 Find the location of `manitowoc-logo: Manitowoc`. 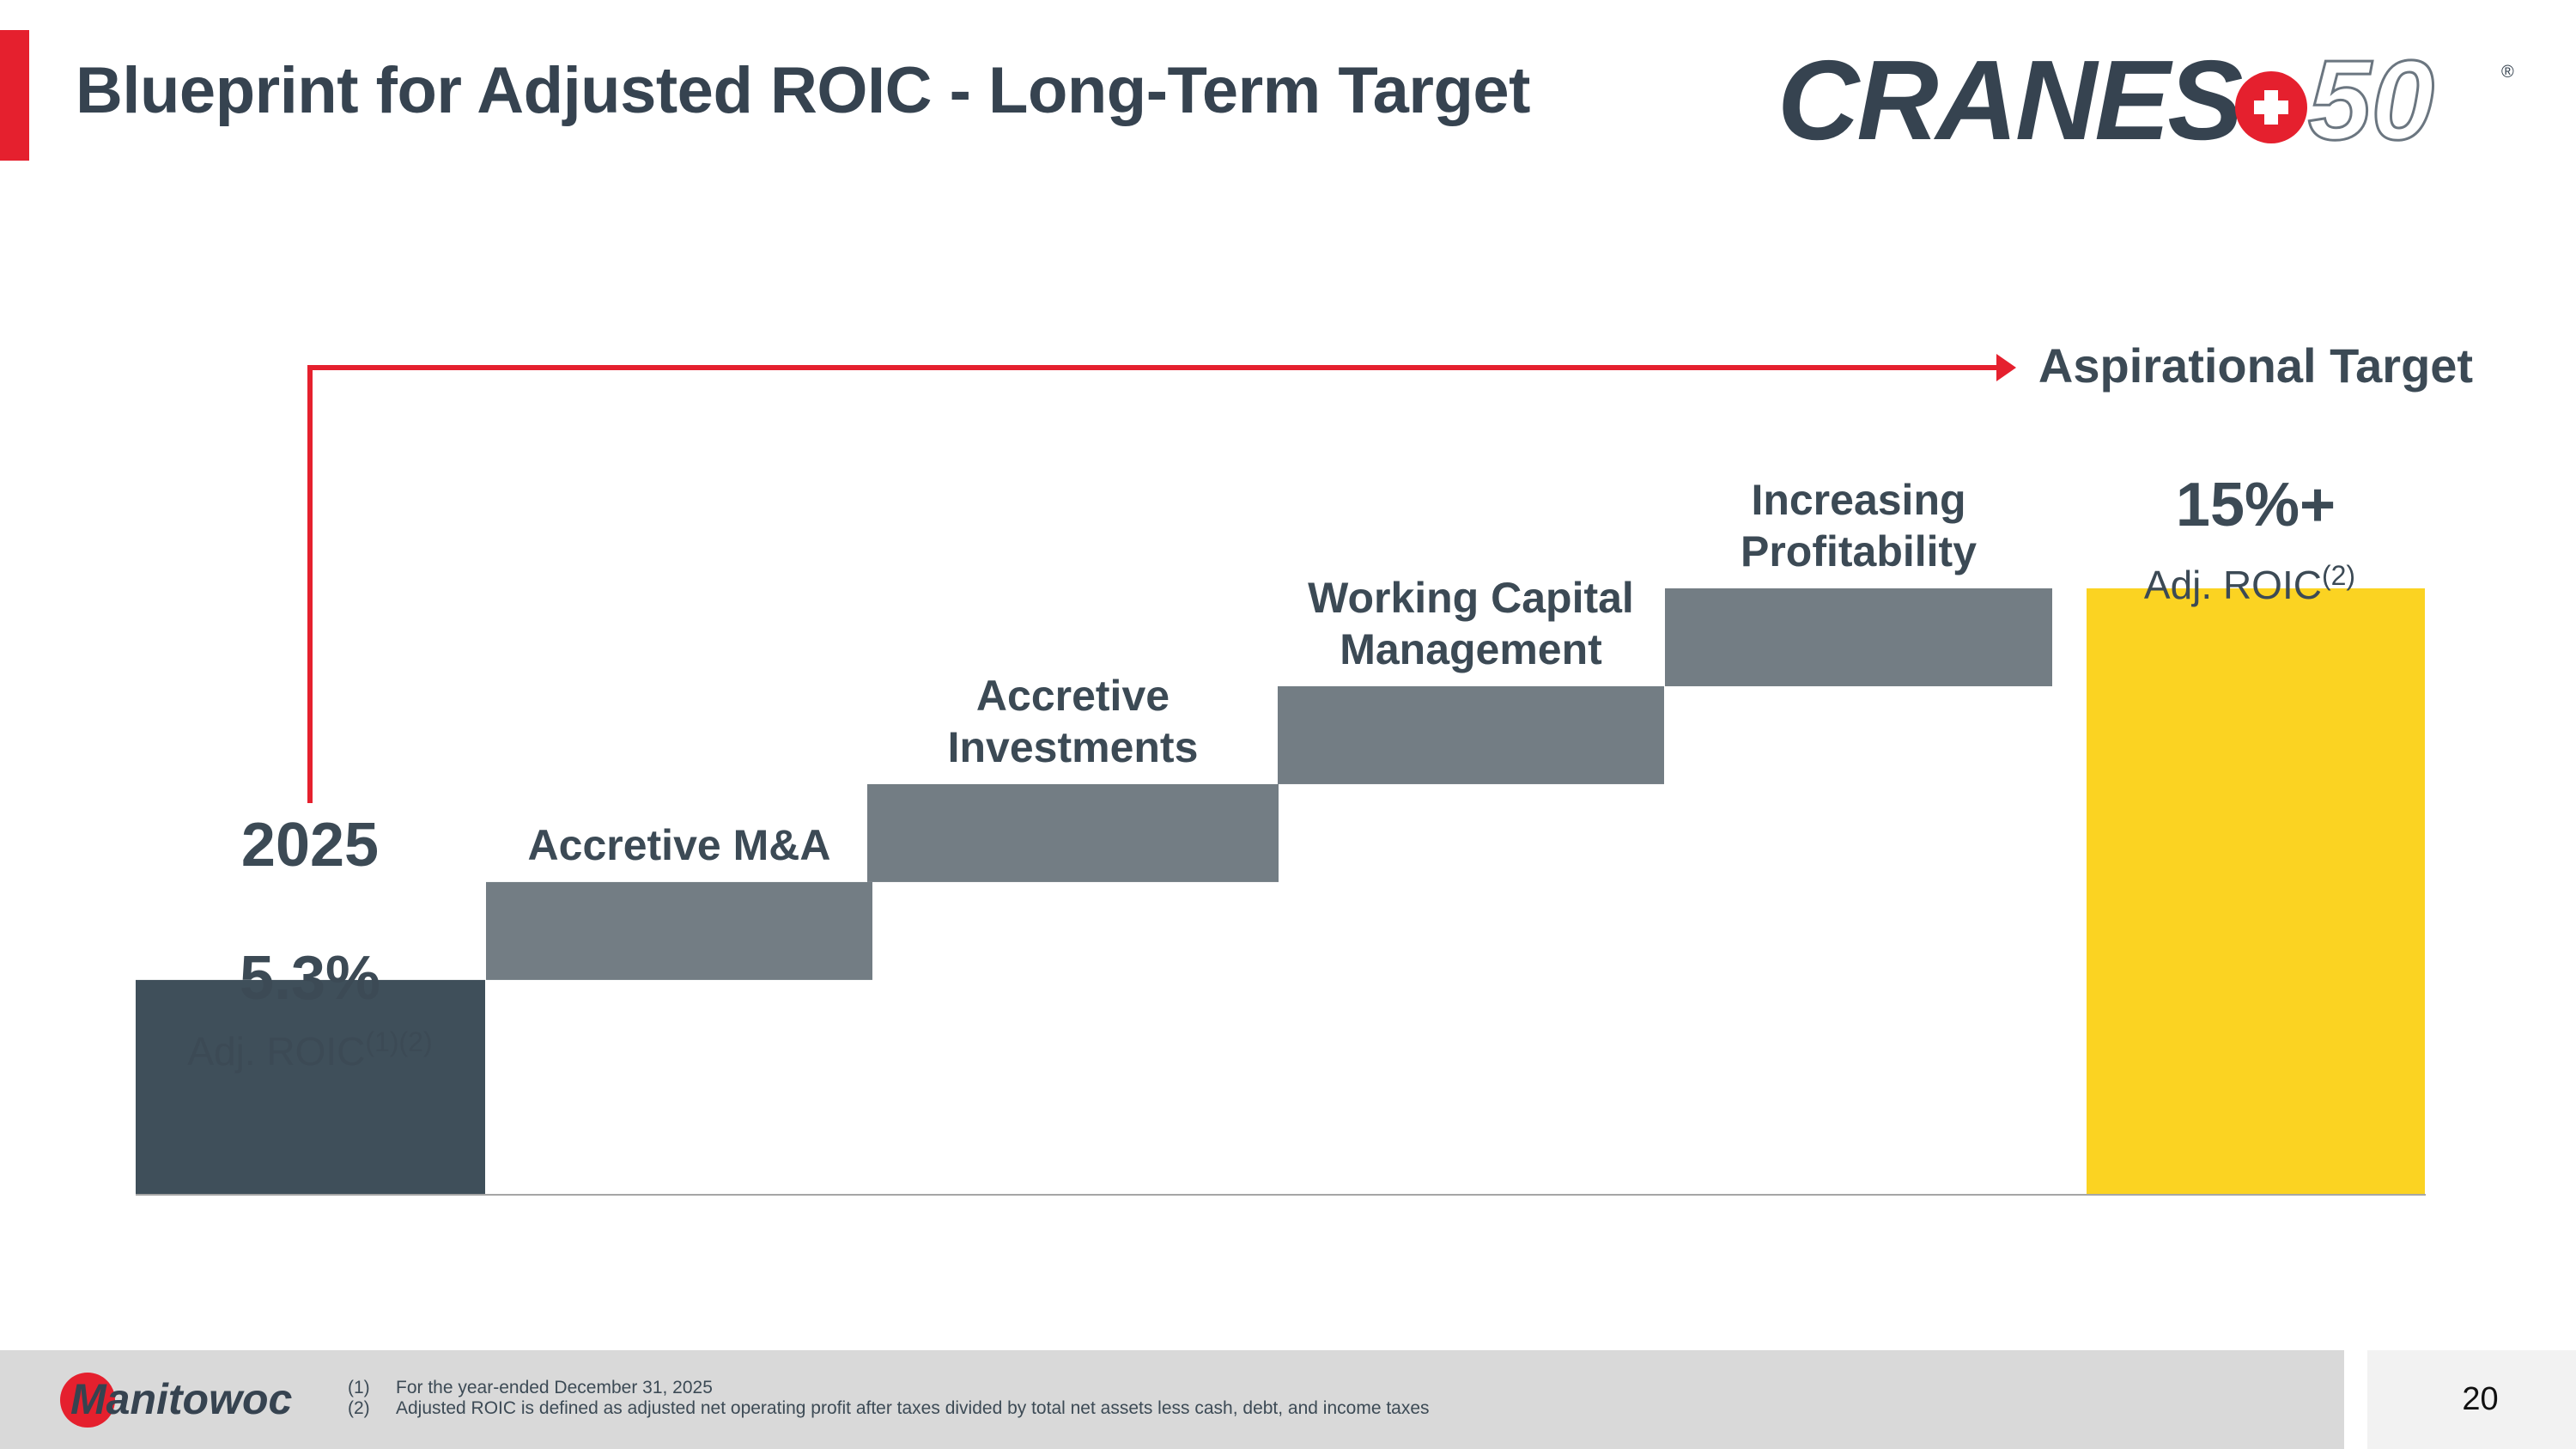

manitowoc-logo: Manitowoc is located at coordinates (176, 1400).